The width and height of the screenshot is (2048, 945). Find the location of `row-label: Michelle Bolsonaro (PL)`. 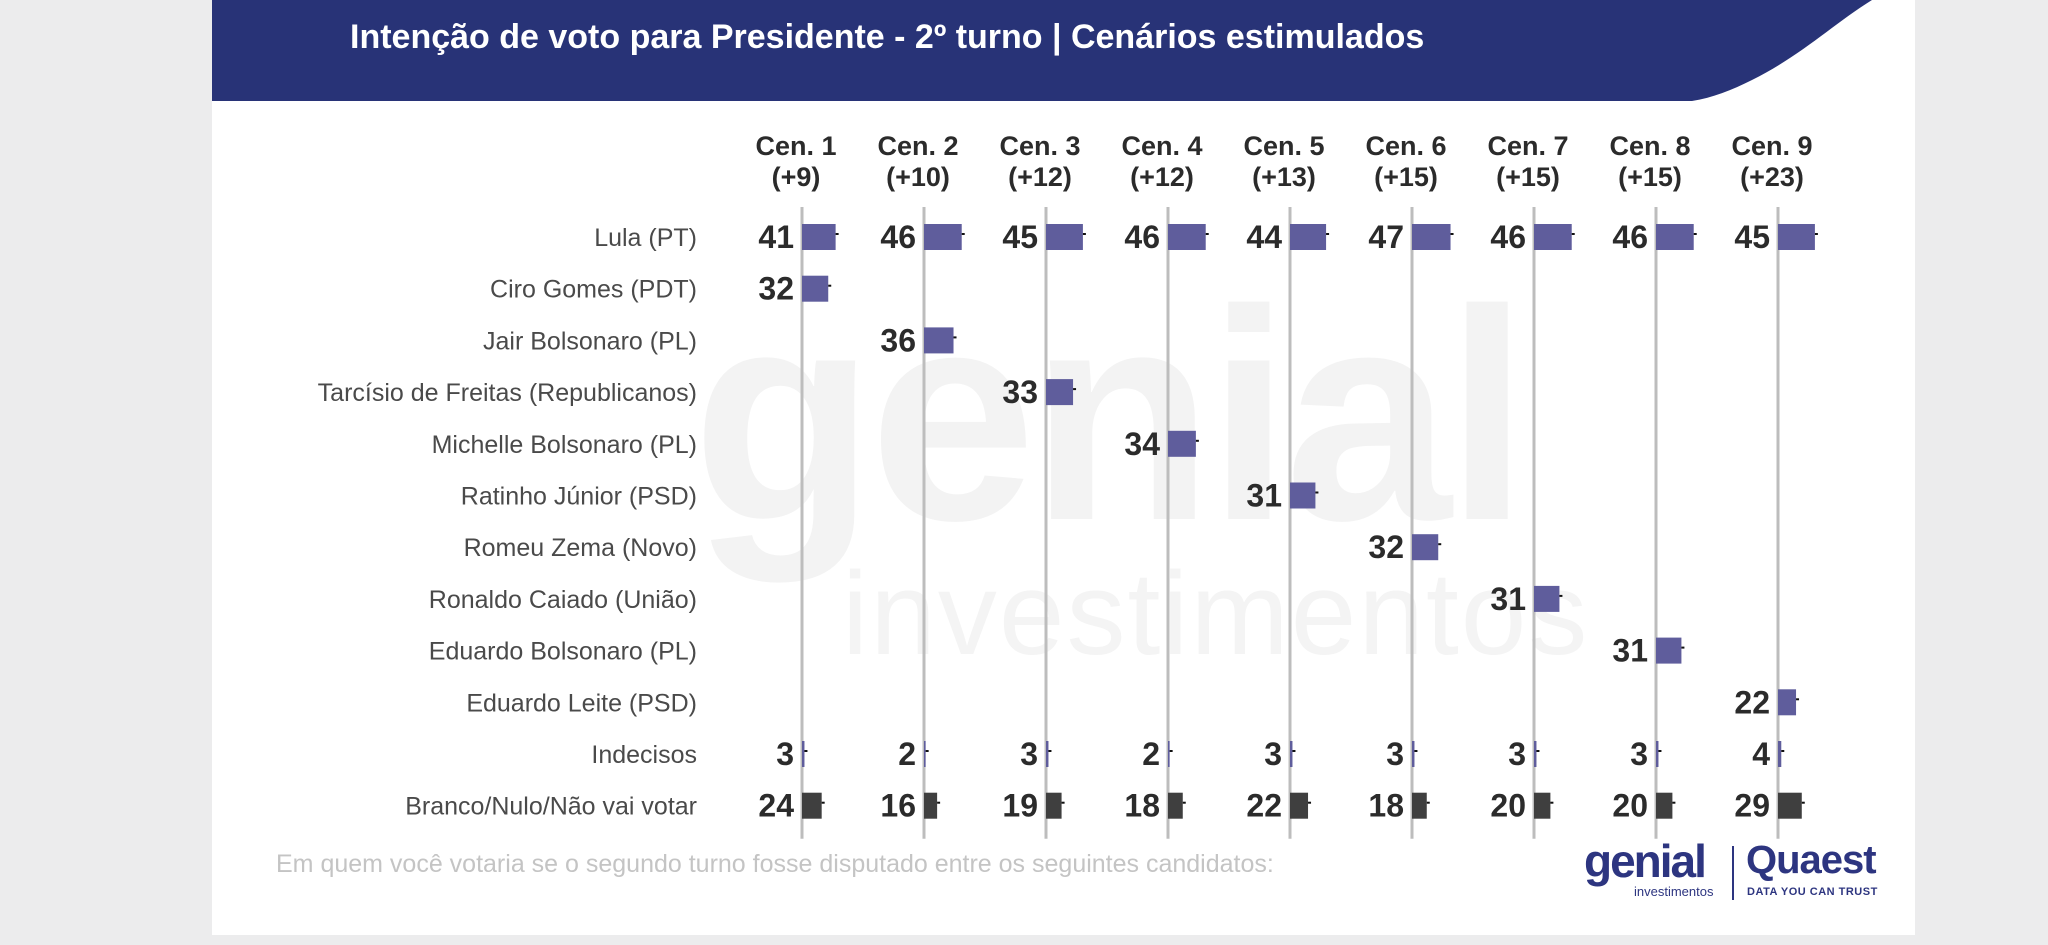

row-label: Michelle Bolsonaro (PL) is located at coordinates (564, 445).